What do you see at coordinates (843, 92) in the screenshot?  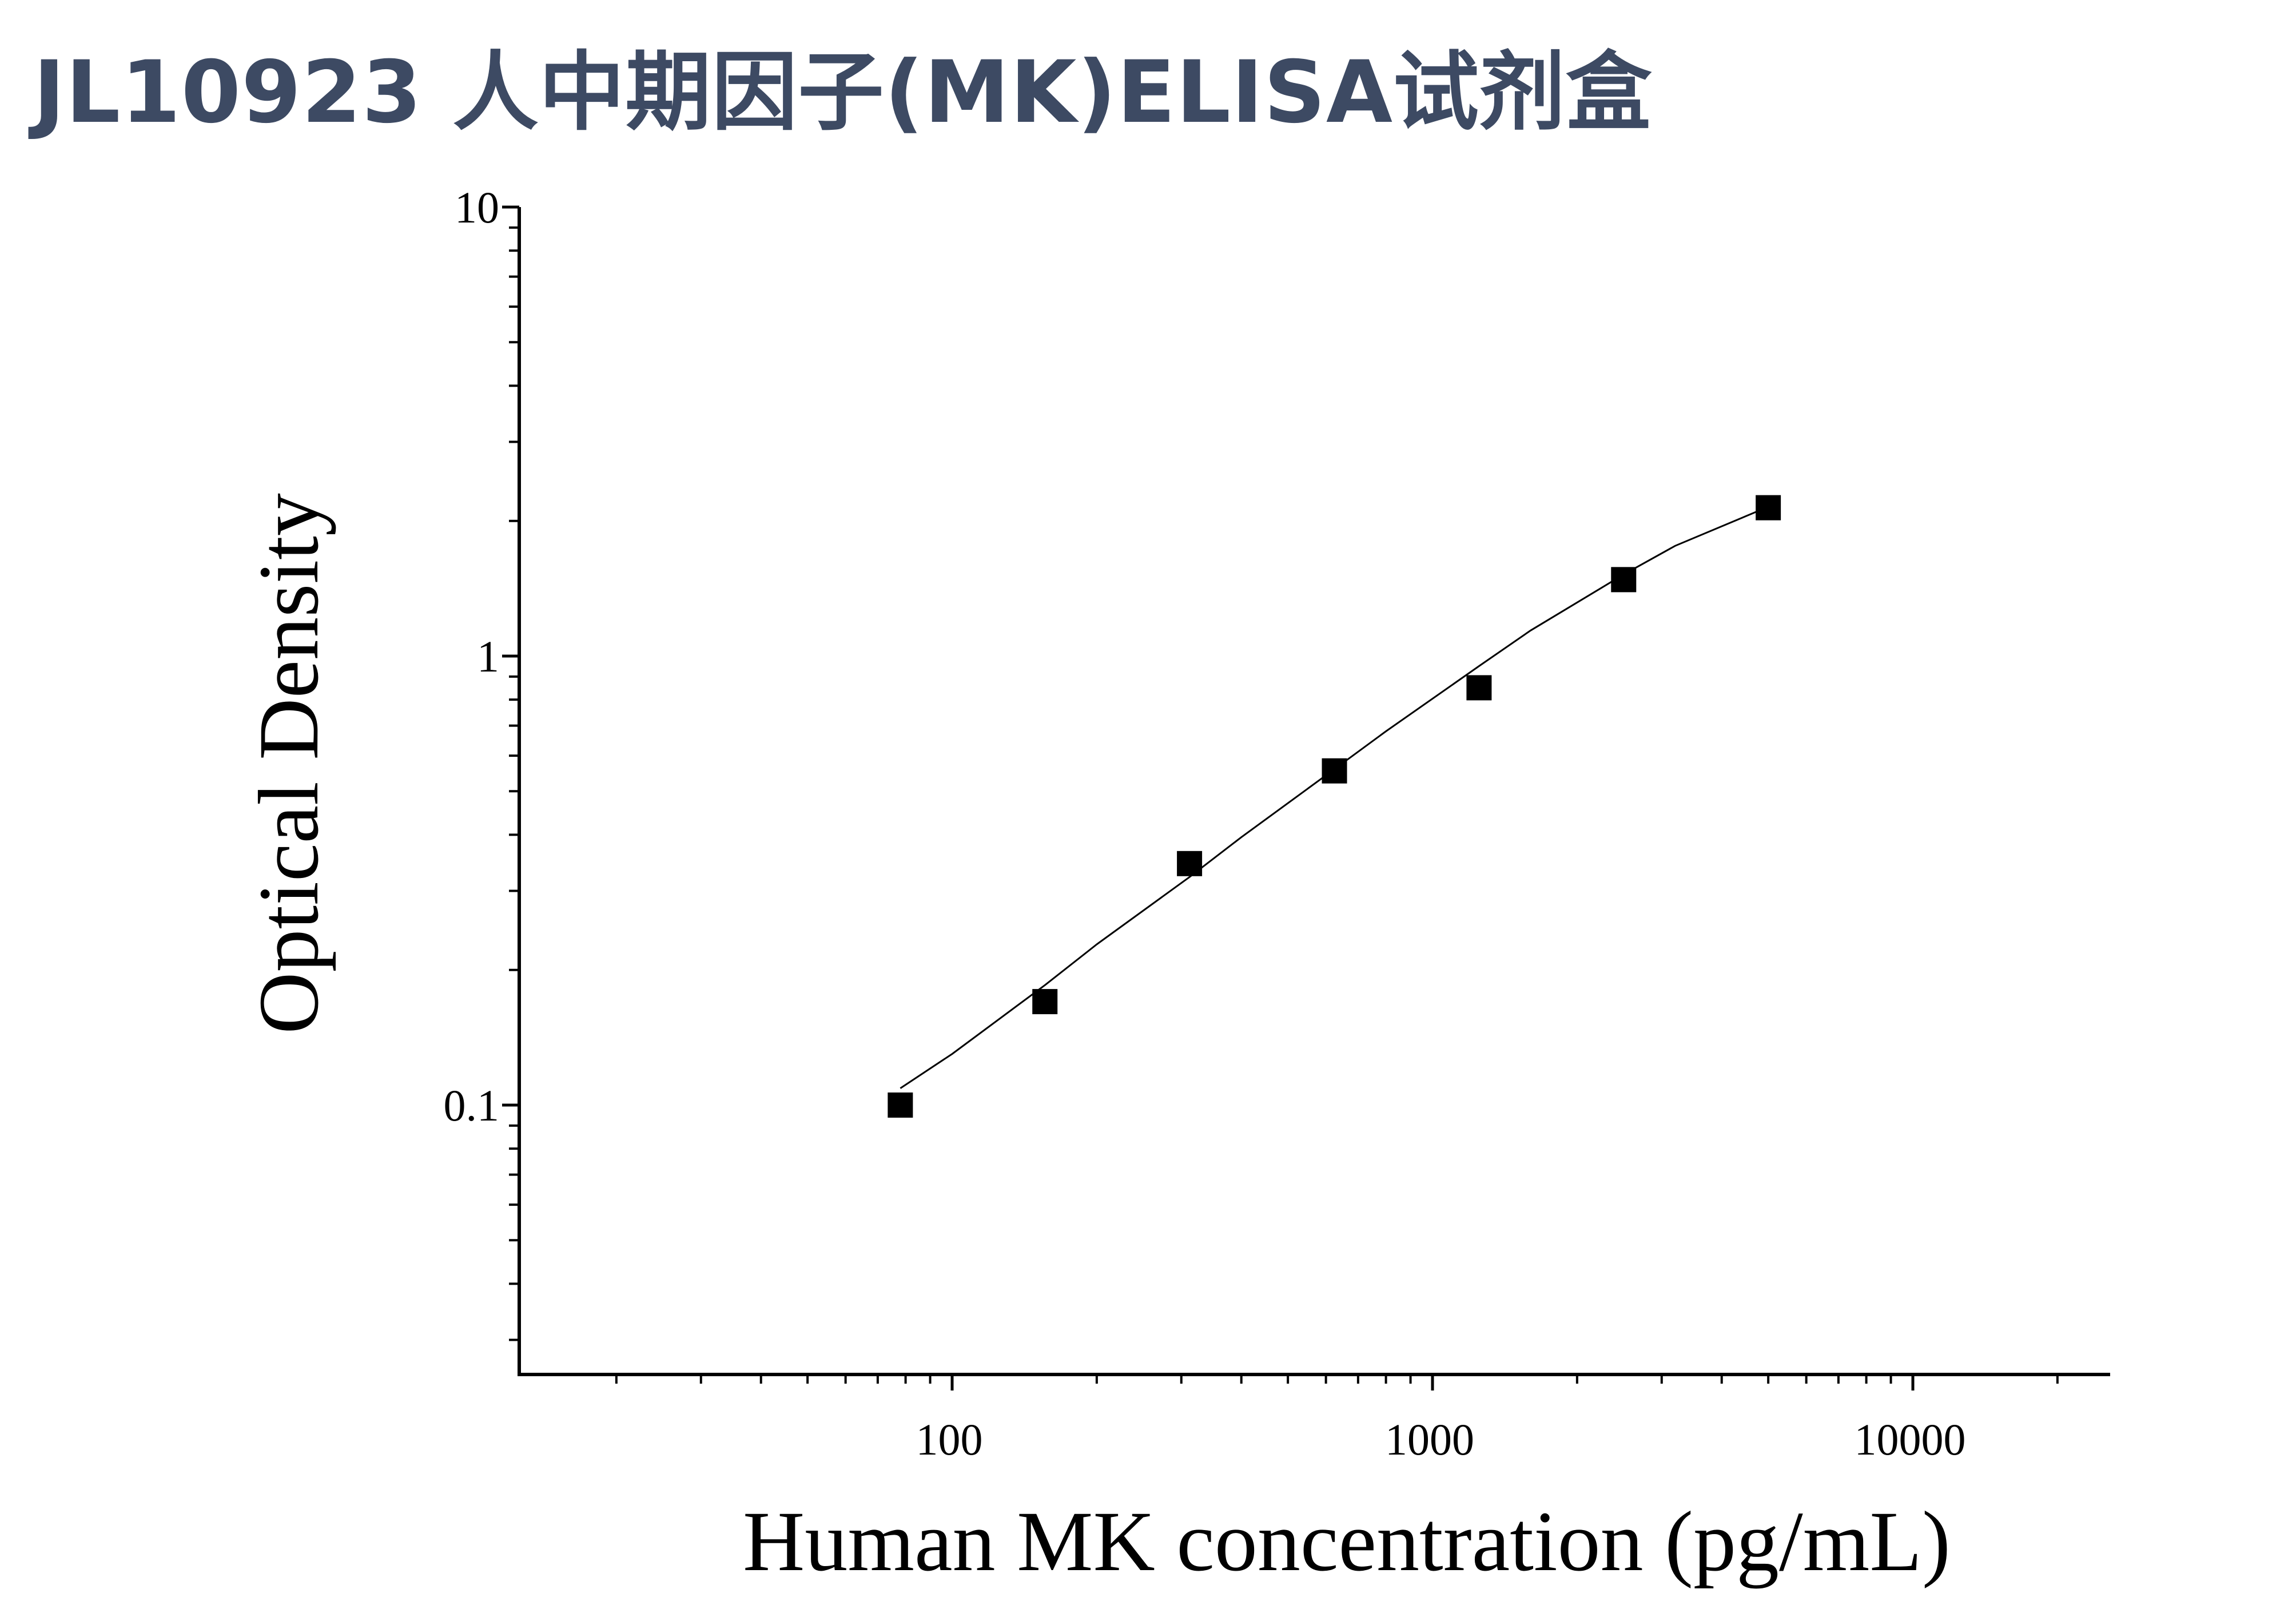 I see `chart-title: JL10923 人中期因子(MK)ELISA试剂盒` at bounding box center [843, 92].